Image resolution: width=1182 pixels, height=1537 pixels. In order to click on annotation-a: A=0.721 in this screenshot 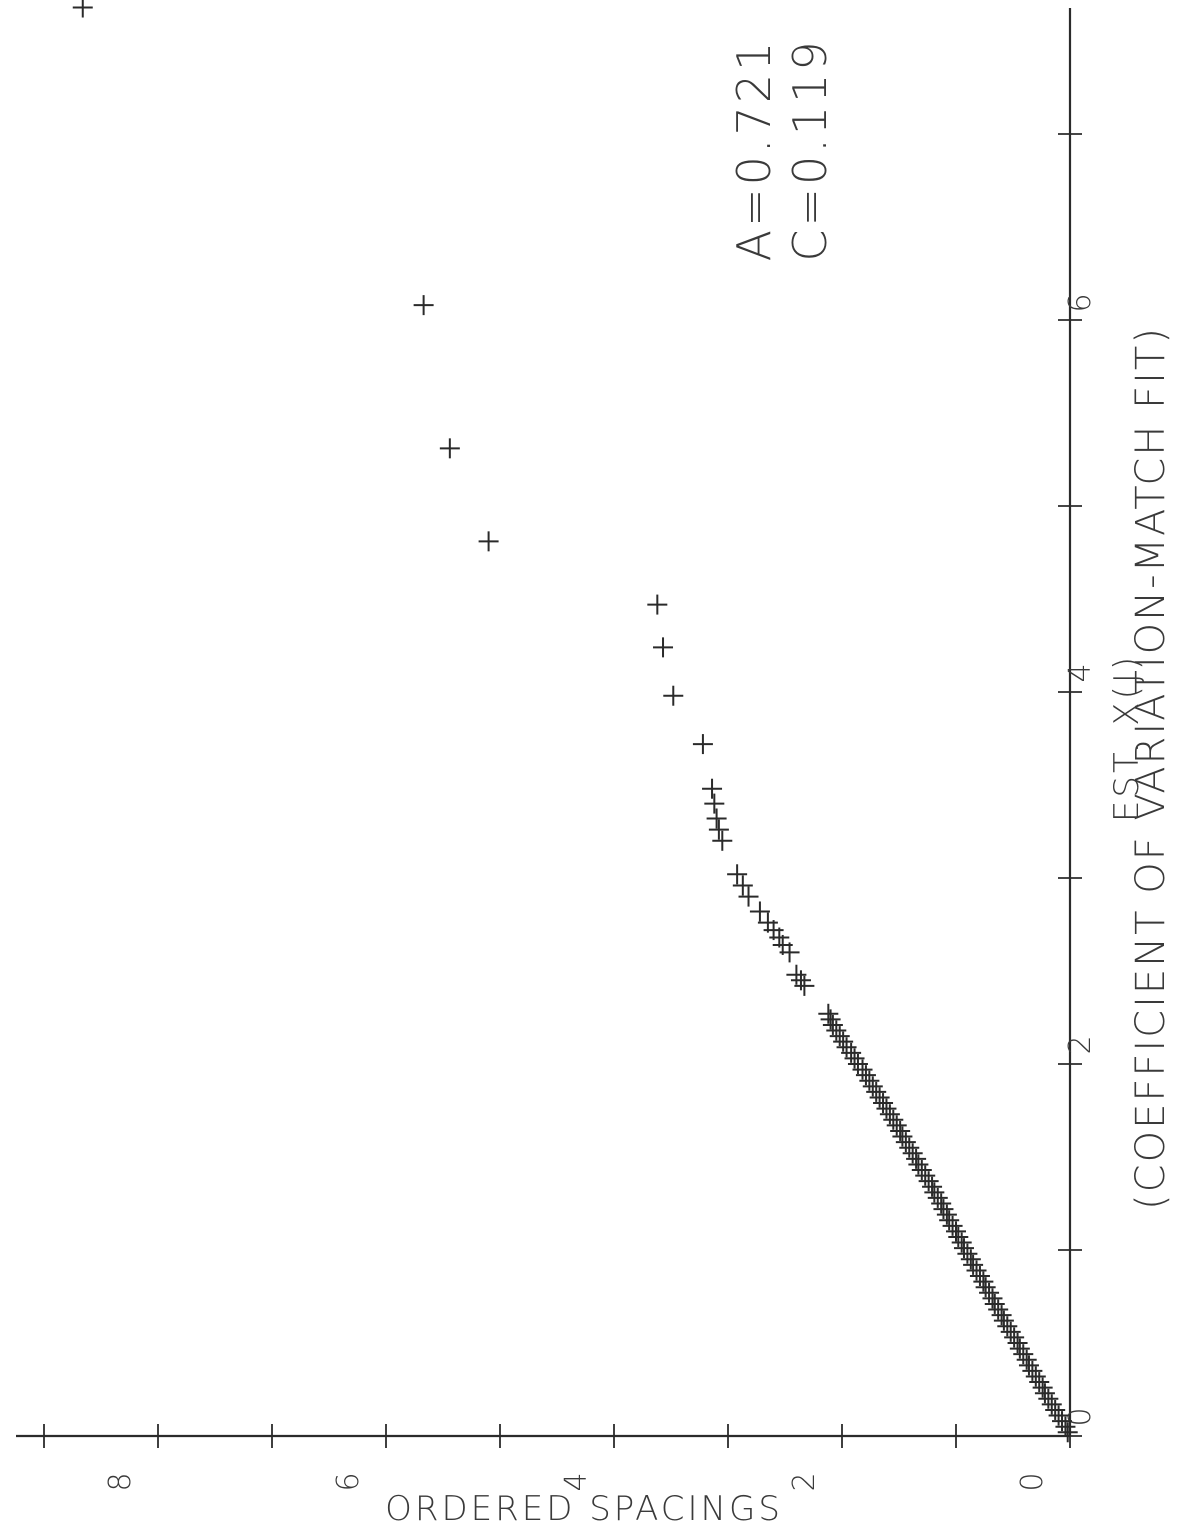, I will do `click(754, 150)`.